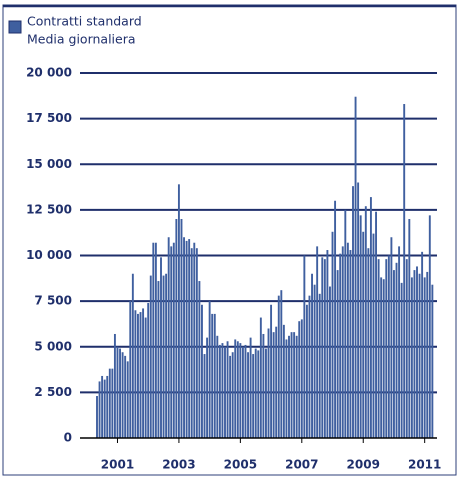 The height and width of the screenshot is (477, 459). Describe the element at coordinates (49, 209) in the screenshot. I see `y-tick-label: 12 500` at that location.